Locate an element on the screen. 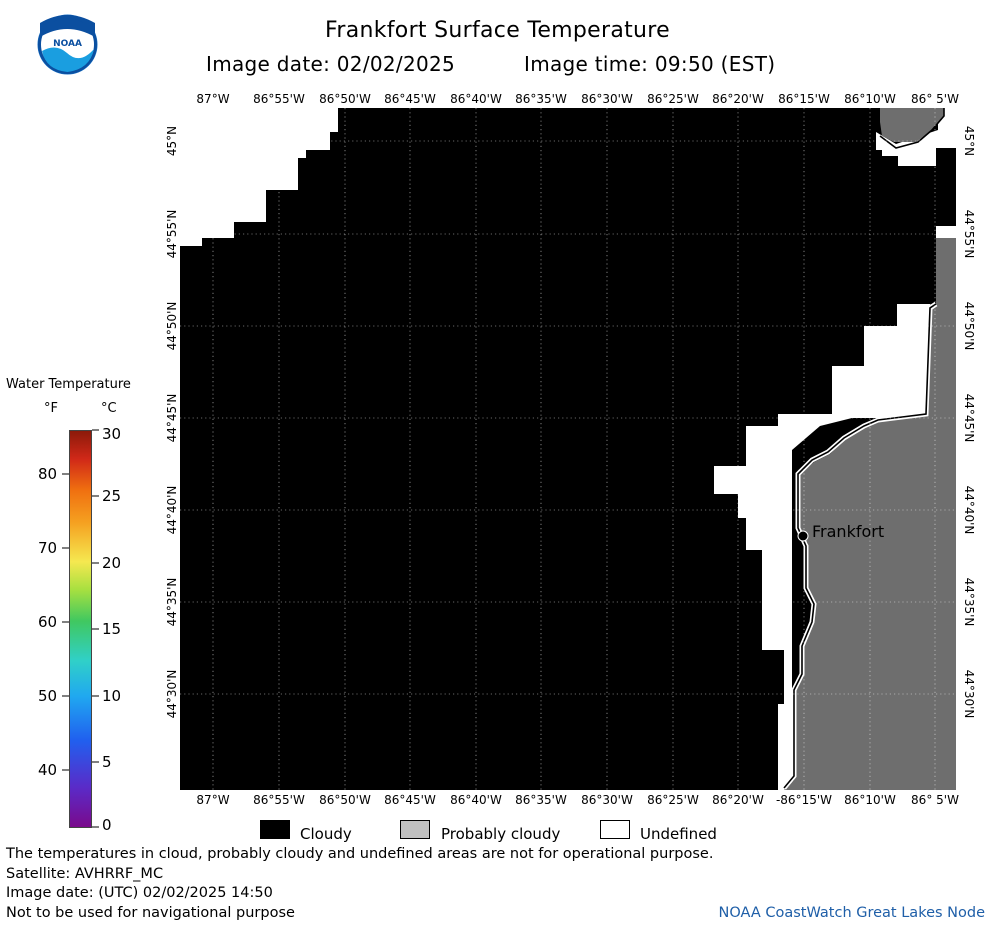 The width and height of the screenshot is (995, 930). shoreline-line is located at coordinates (860, 546).